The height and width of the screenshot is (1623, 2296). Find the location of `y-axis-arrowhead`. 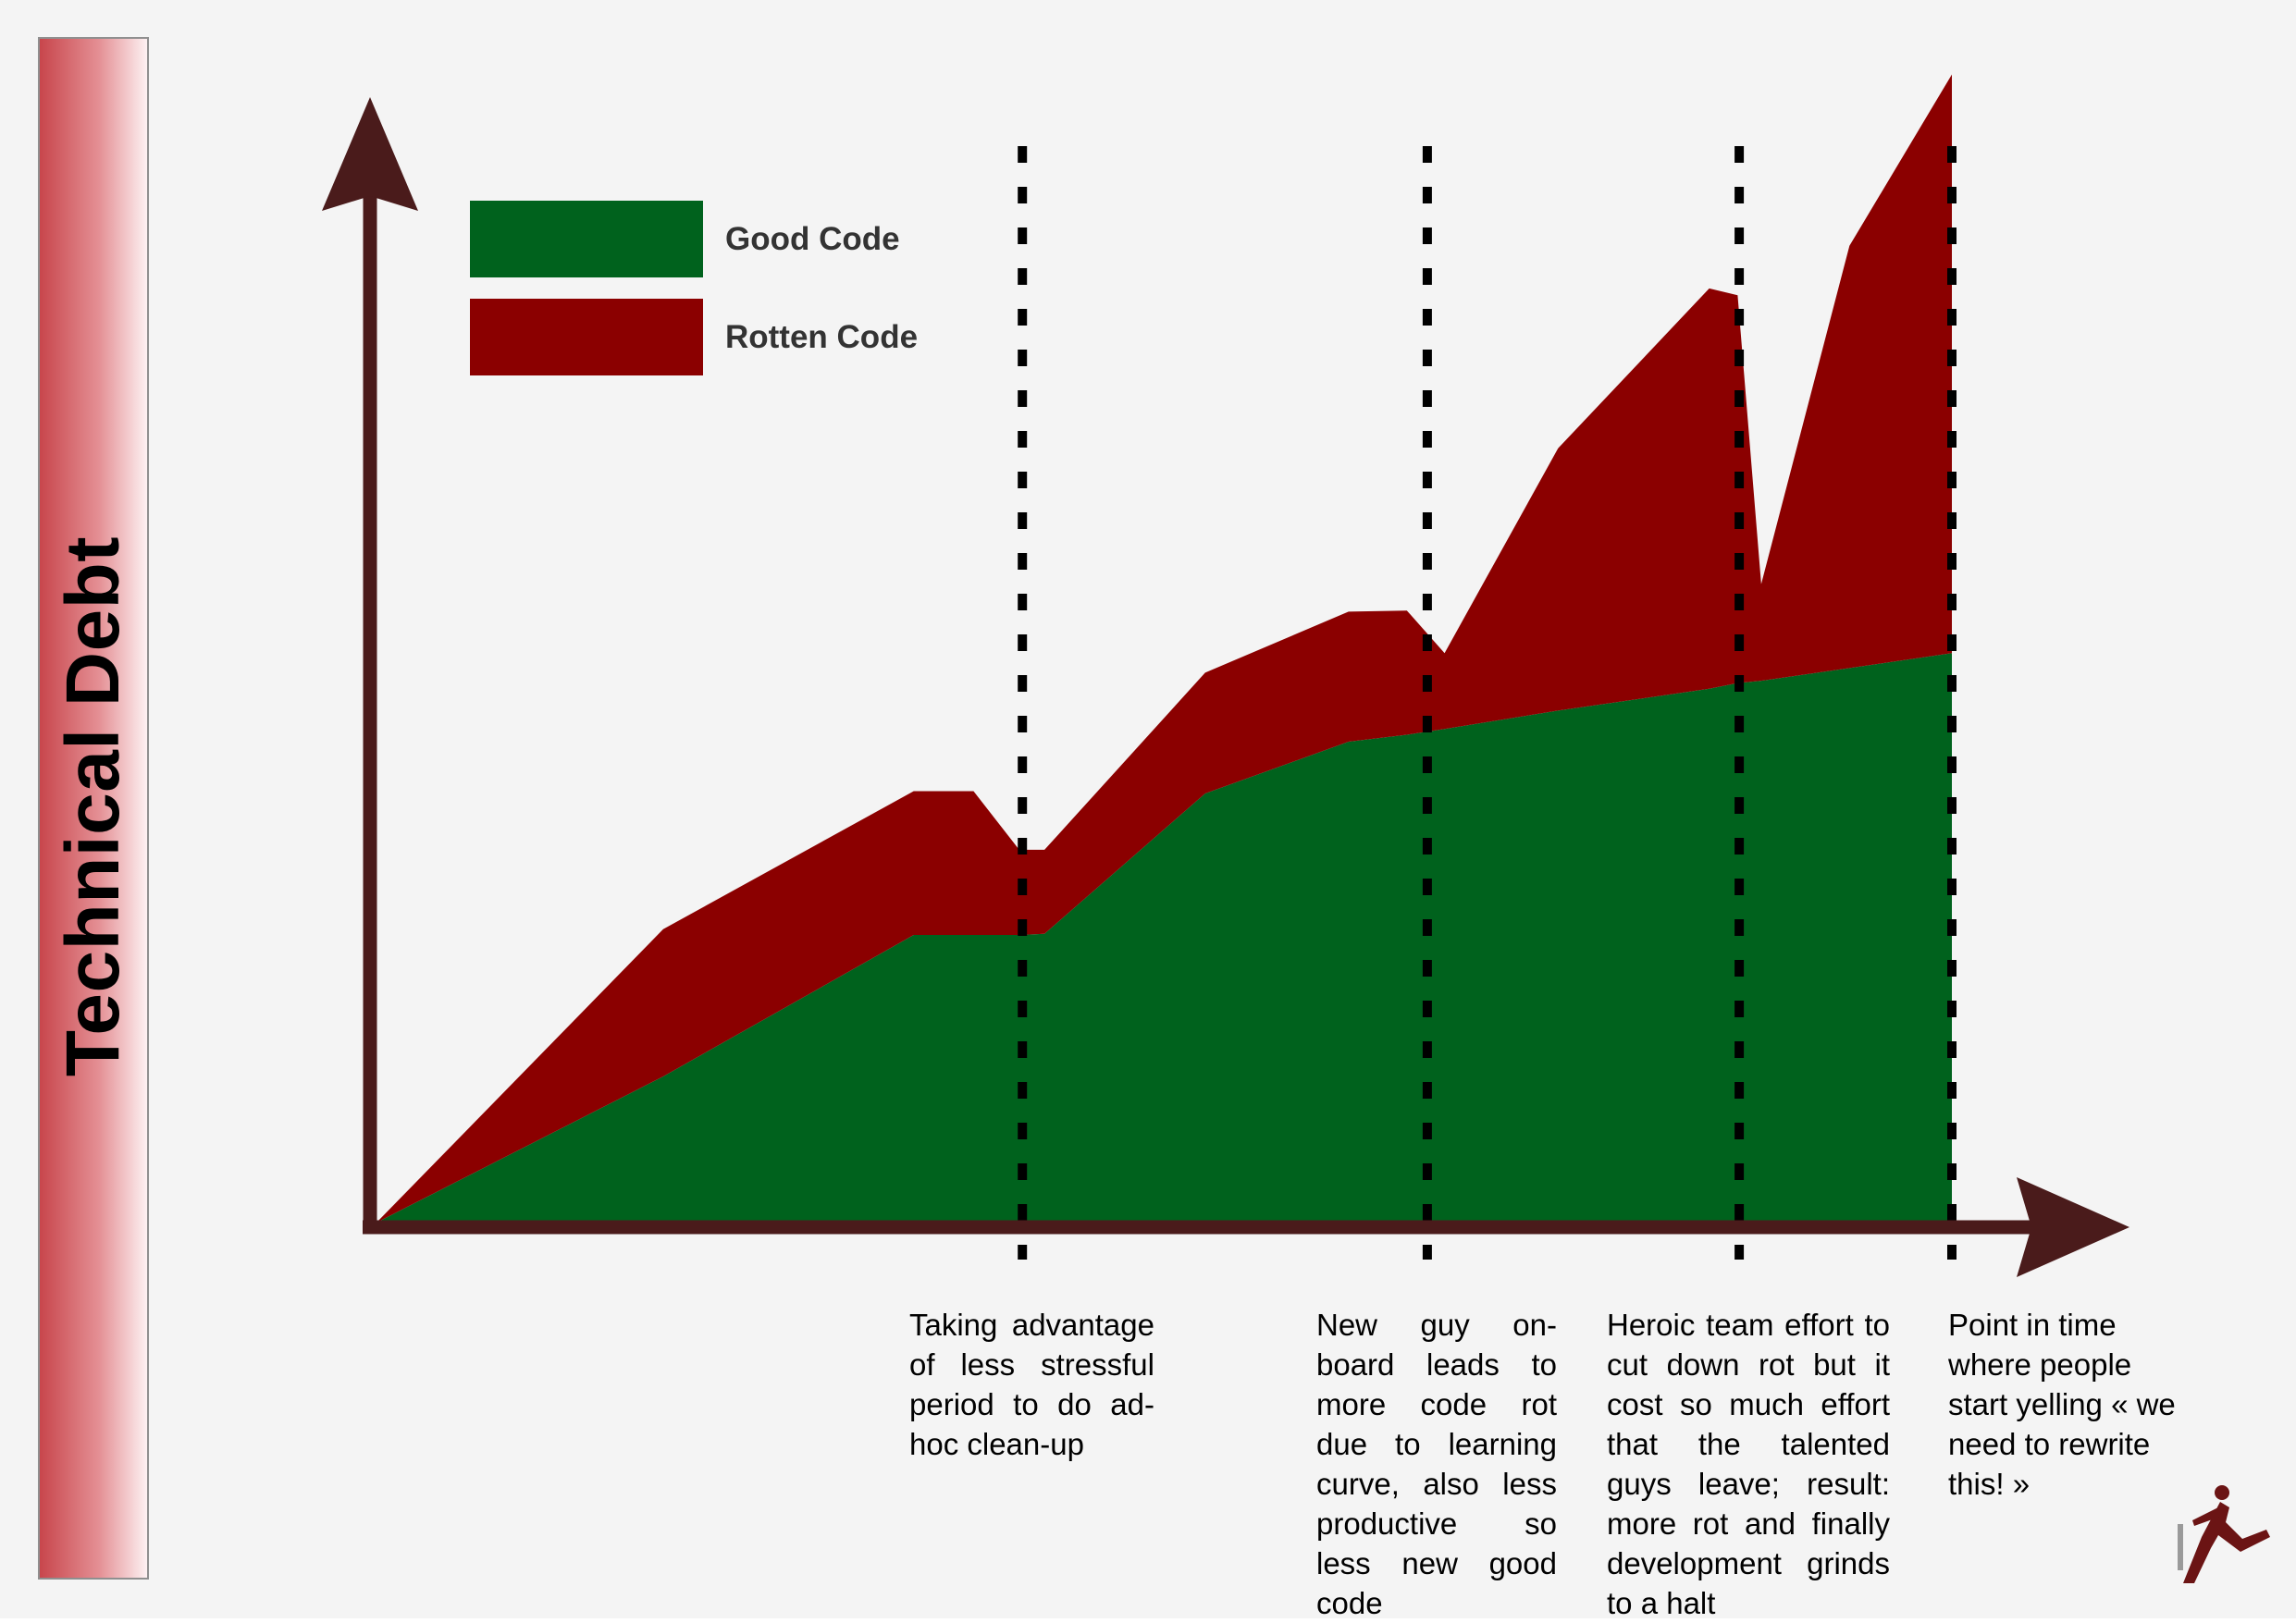

y-axis-arrowhead is located at coordinates (370, 154).